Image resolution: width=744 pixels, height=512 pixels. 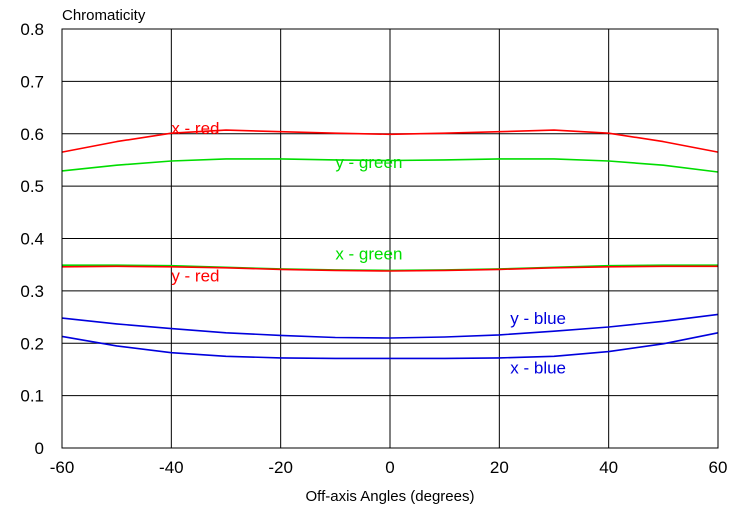 What do you see at coordinates (32, 396) in the screenshot?
I see `y-tick-label: 0.1` at bounding box center [32, 396].